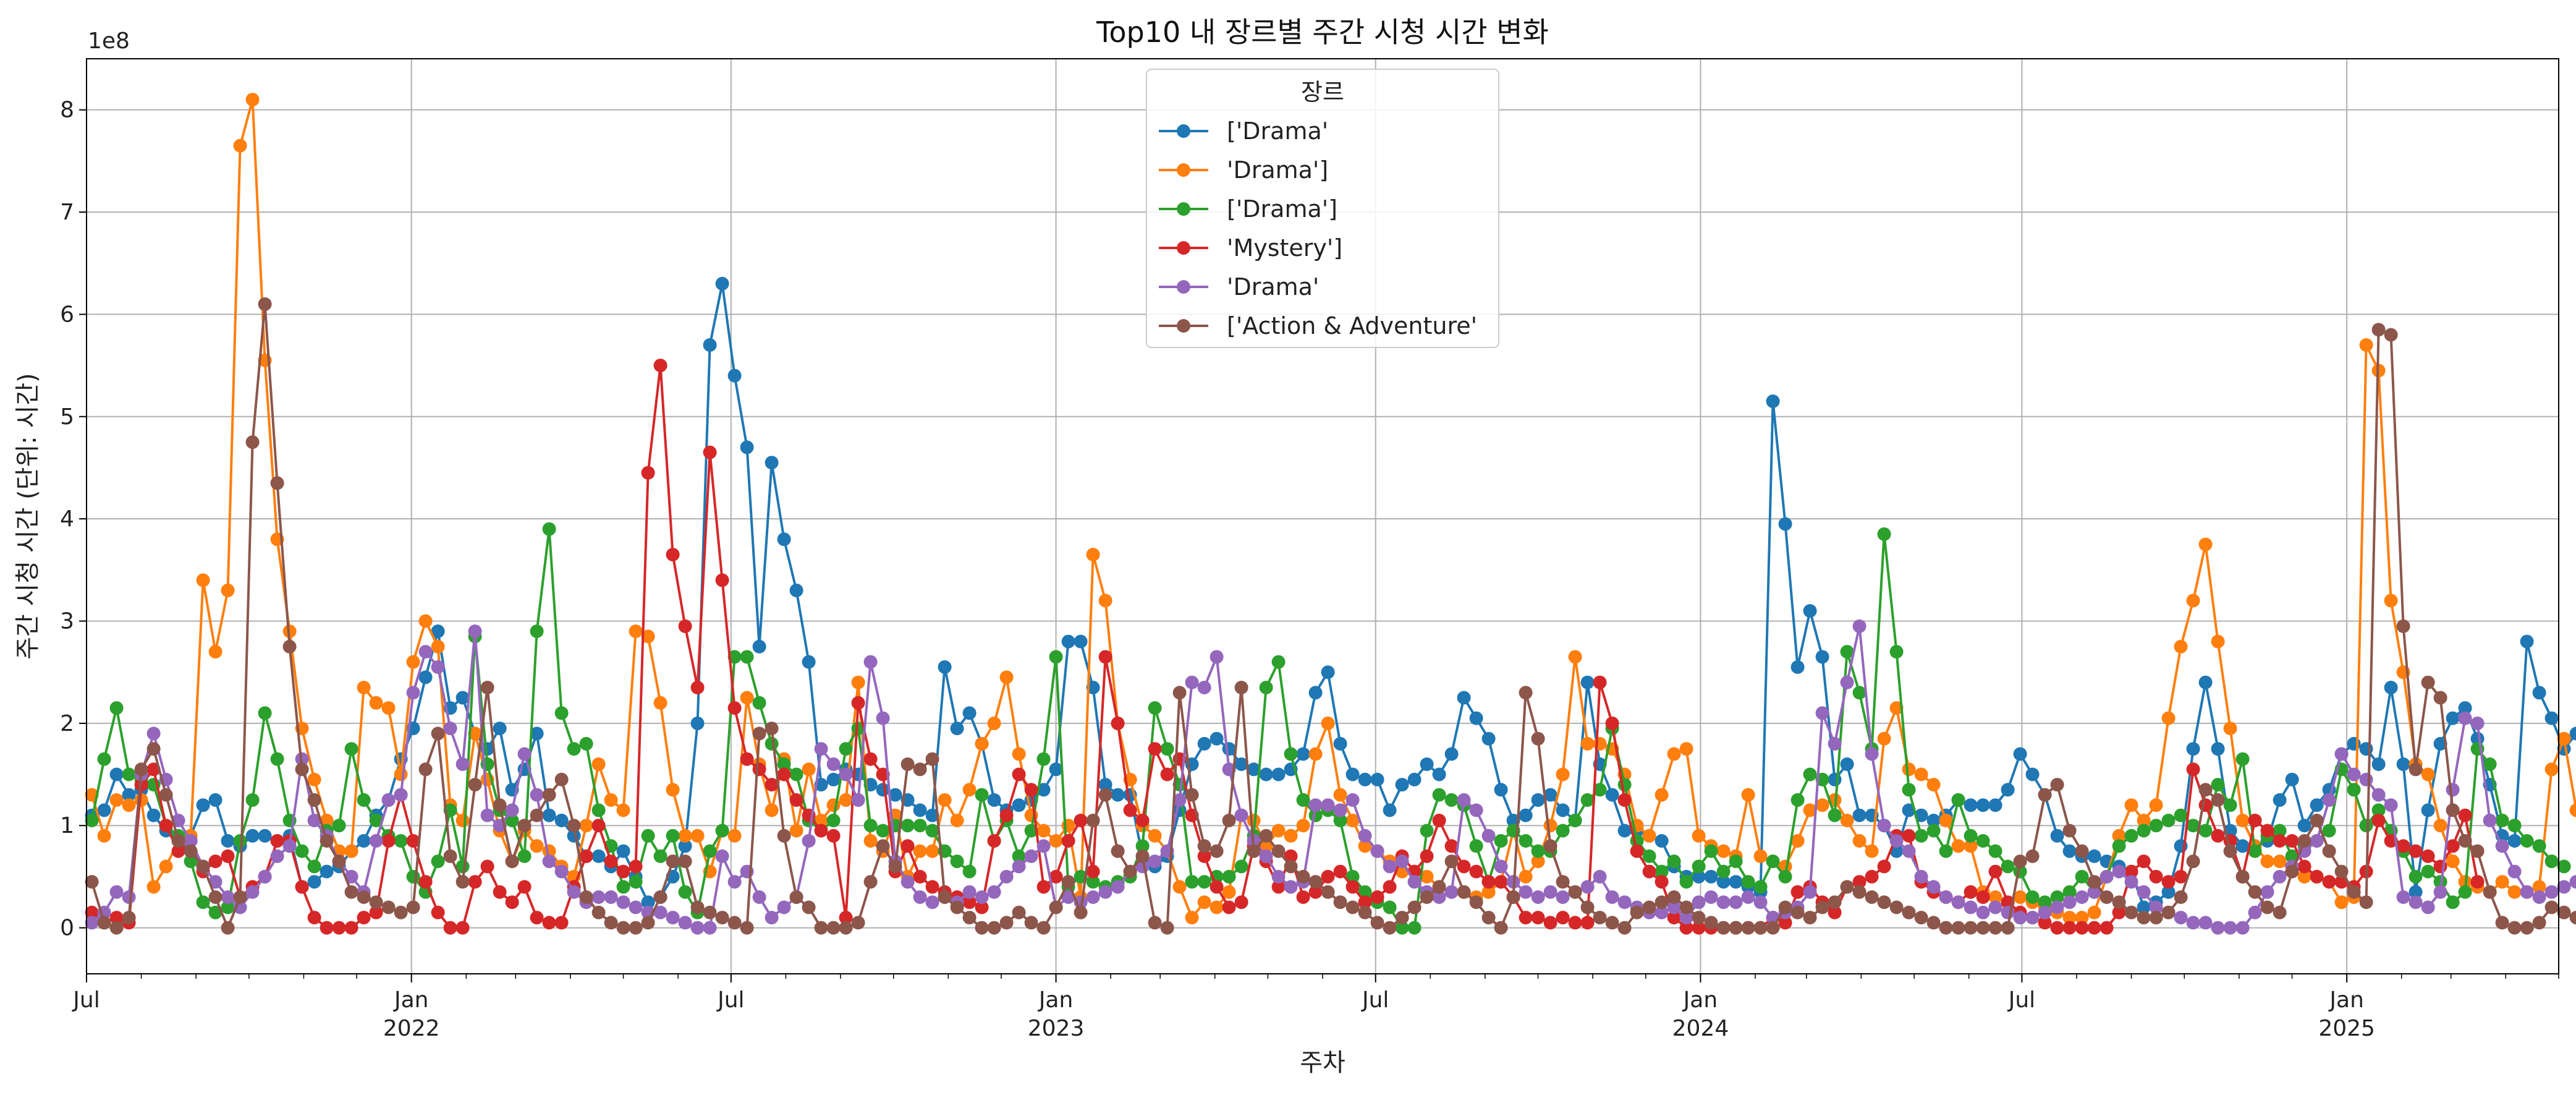  Describe the element at coordinates (1352, 325) in the screenshot. I see `legend-entry: ['Action & Adventure'` at that location.